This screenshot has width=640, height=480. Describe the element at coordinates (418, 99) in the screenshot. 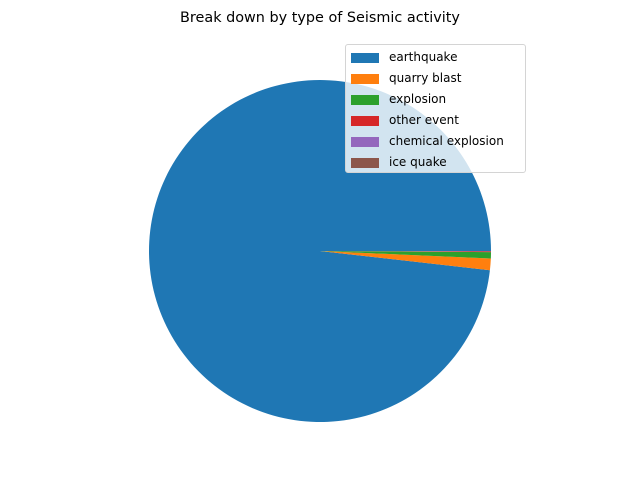

I see `legend-label: explosion` at that location.